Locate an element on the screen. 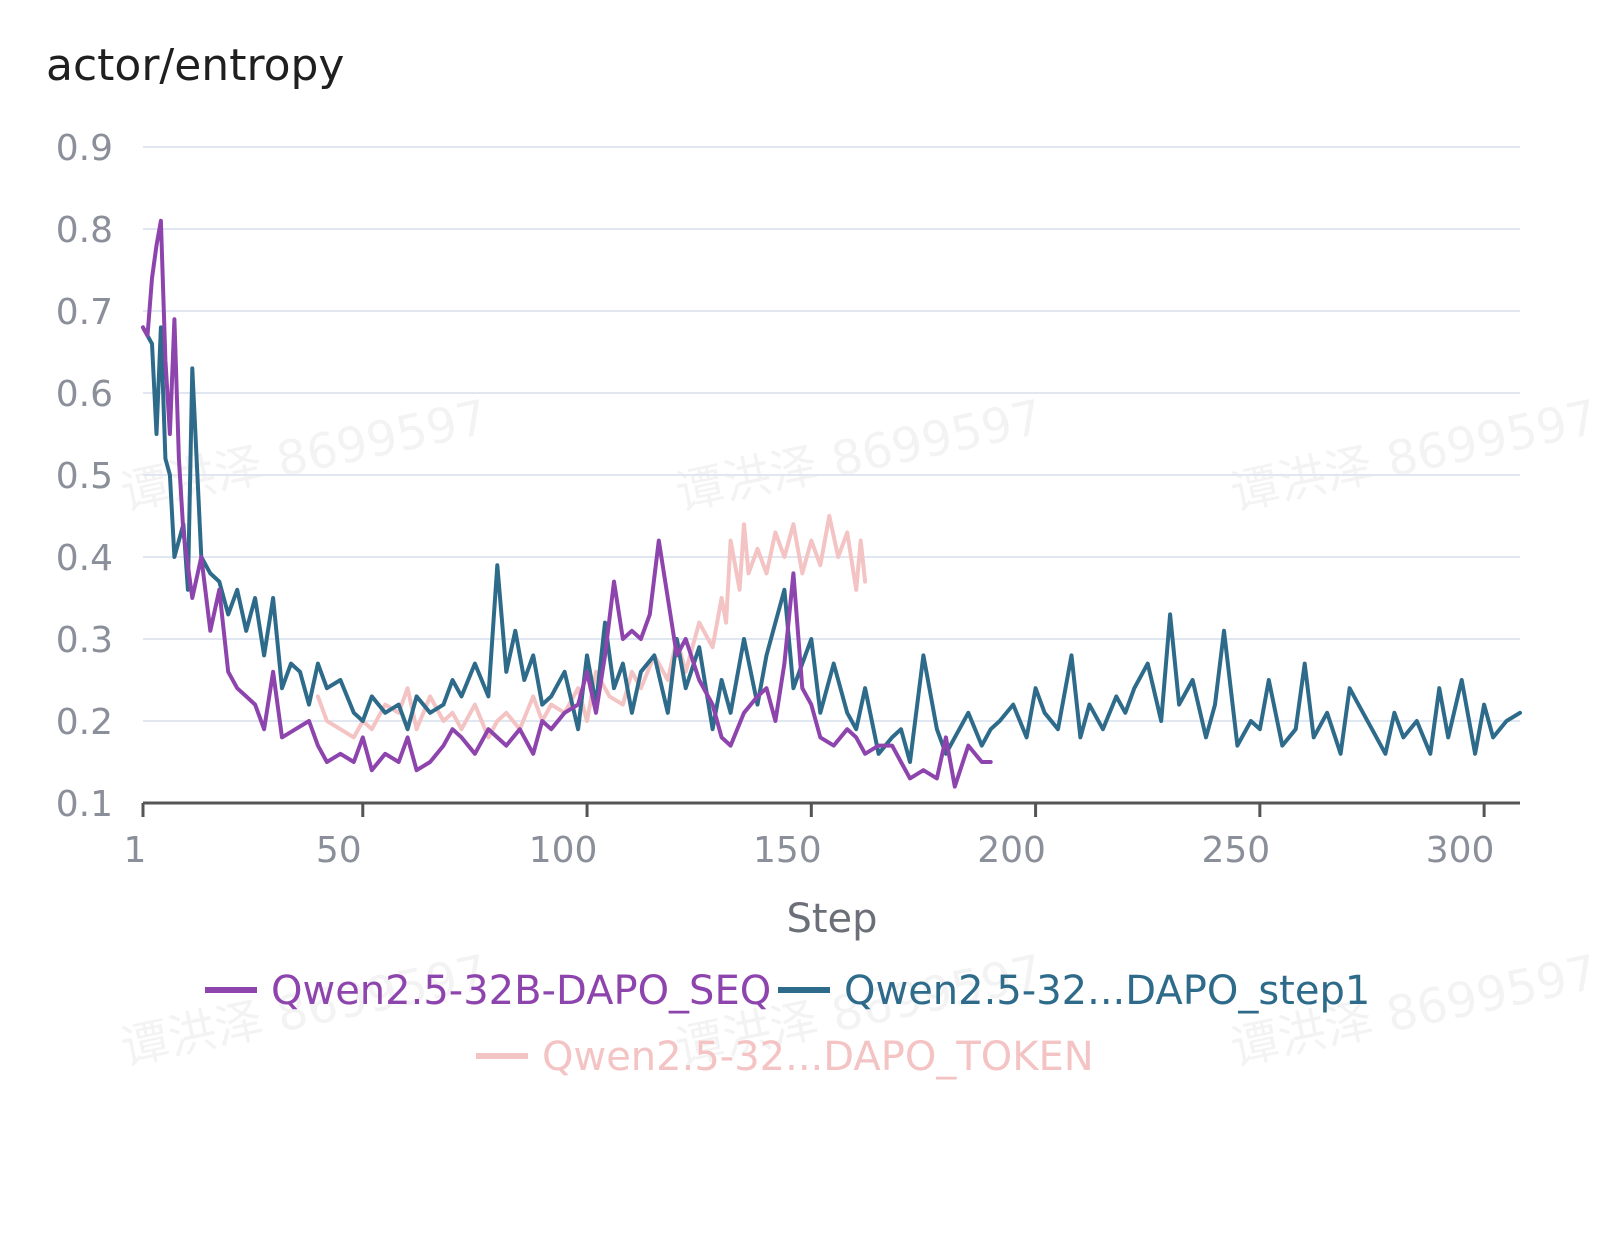 The image size is (1612, 1242). x-axis-label: Step is located at coordinates (831, 919).